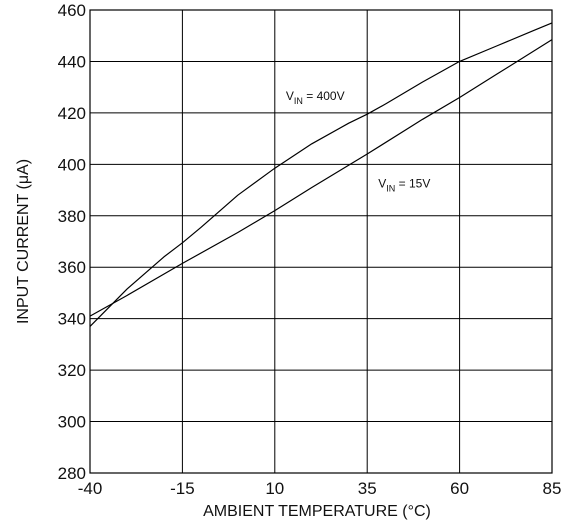 This screenshot has height=525, width=571. I want to click on y-tick-label: 280, so click(72, 473).